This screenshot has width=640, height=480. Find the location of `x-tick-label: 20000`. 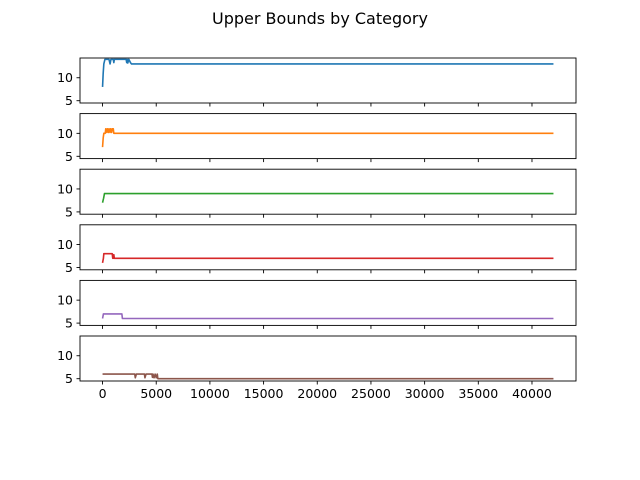

x-tick-label: 20000 is located at coordinates (317, 393).